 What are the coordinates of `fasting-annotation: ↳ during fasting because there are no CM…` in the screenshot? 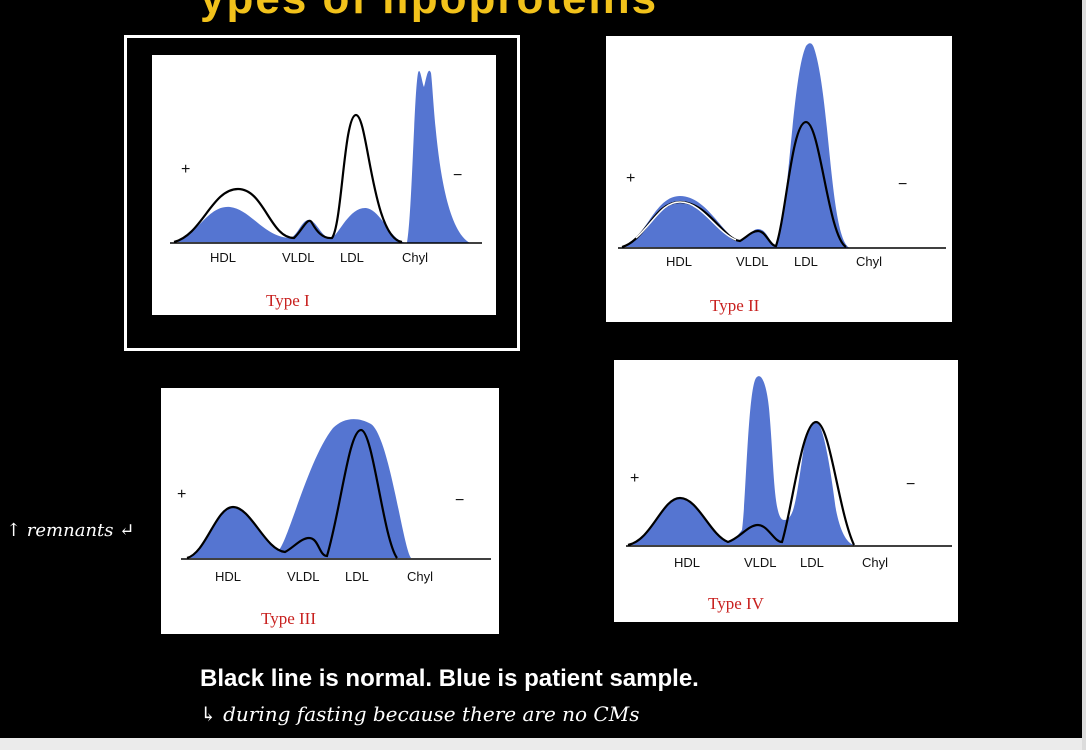 It's located at (420, 714).